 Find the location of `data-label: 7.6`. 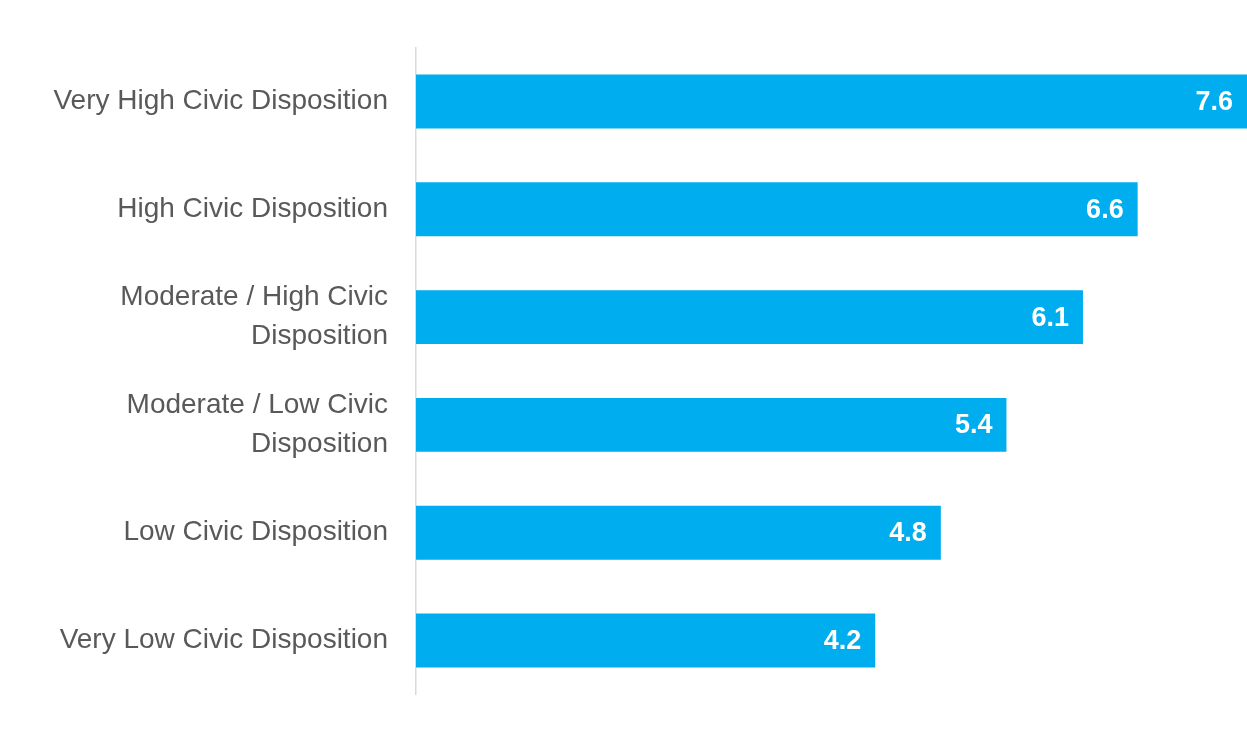

data-label: 7.6 is located at coordinates (1214, 100).